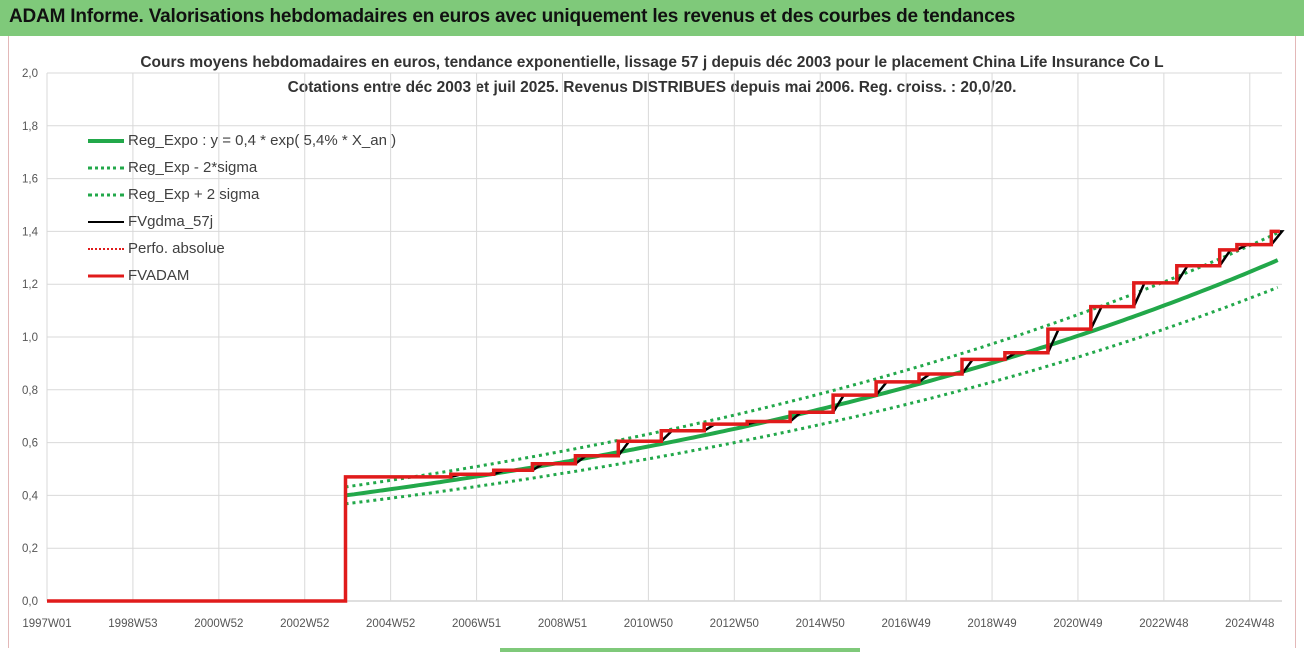 Image resolution: width=1304 pixels, height=652 pixels. Describe the element at coordinates (242, 275) in the screenshot. I see `legend-item: FVADAM` at that location.